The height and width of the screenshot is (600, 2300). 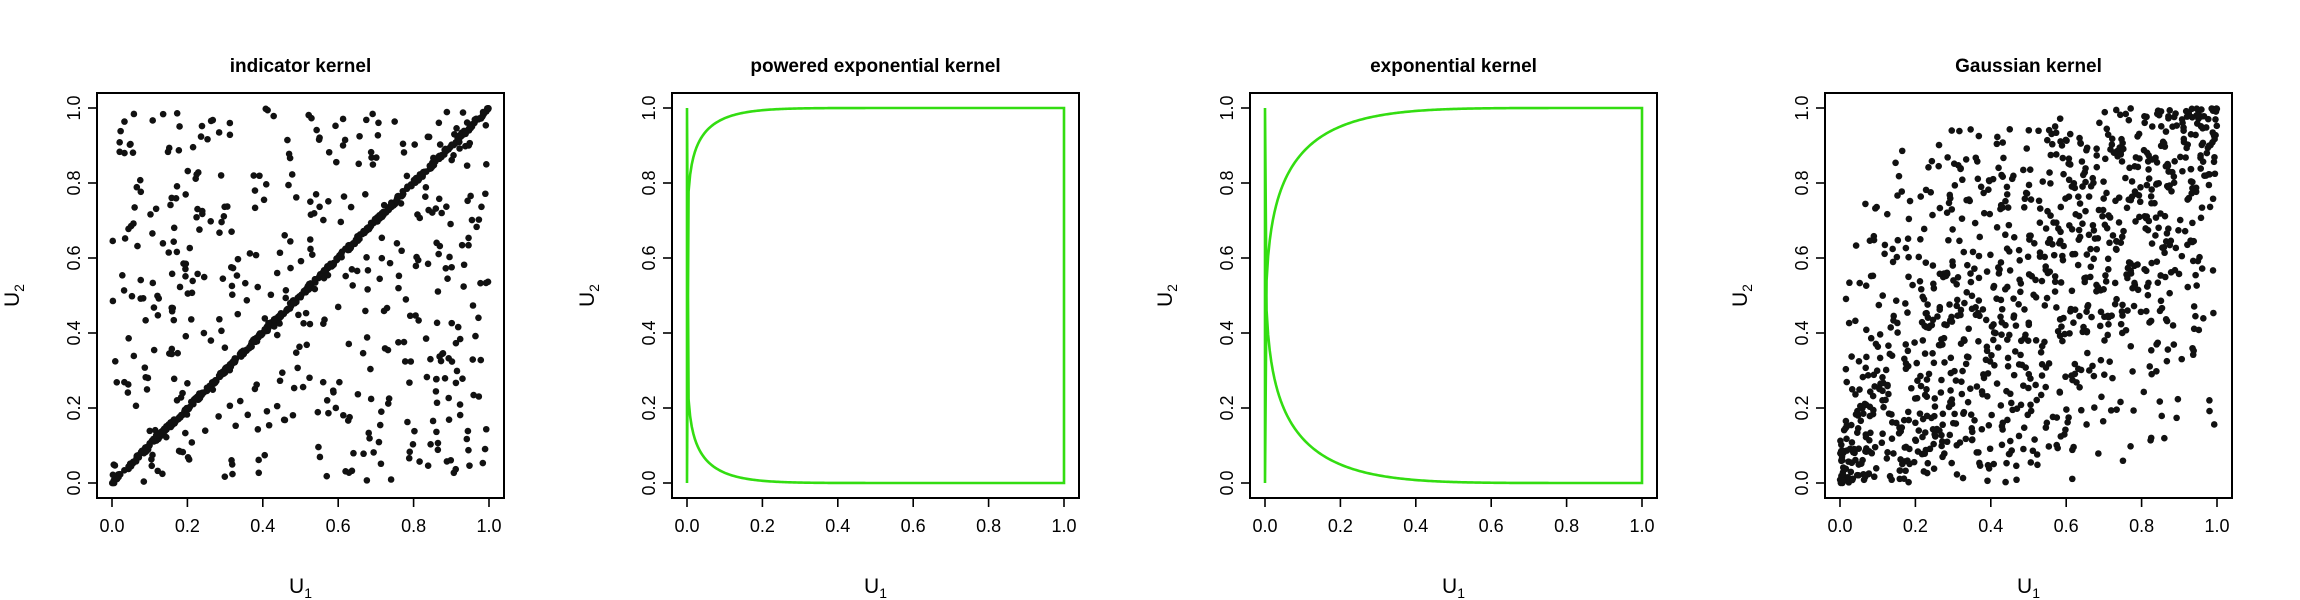 What do you see at coordinates (1453, 295) in the screenshot?
I see `plot-frame` at bounding box center [1453, 295].